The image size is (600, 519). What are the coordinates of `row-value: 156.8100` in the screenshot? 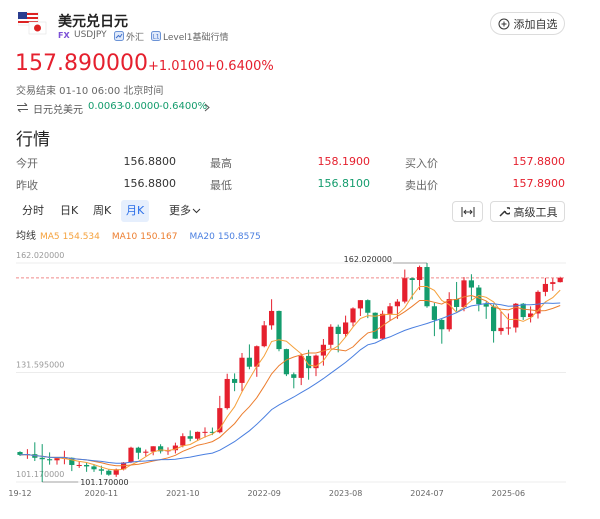 It's located at (344, 183).